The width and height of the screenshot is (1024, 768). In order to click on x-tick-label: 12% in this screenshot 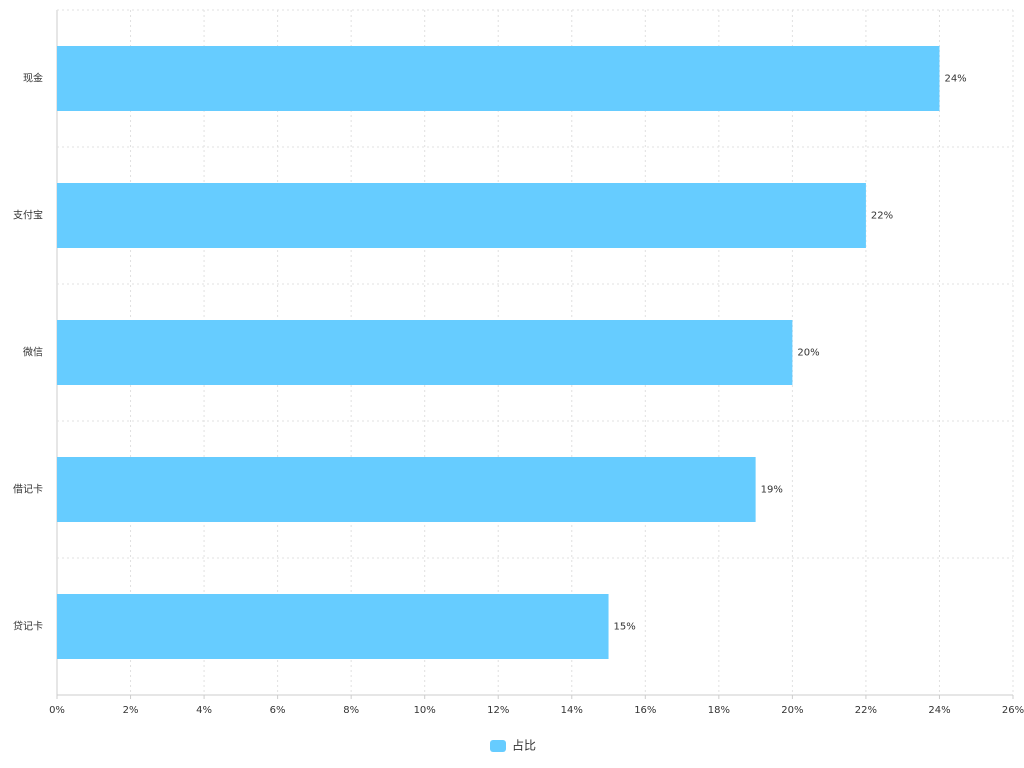, I will do `click(498, 710)`.